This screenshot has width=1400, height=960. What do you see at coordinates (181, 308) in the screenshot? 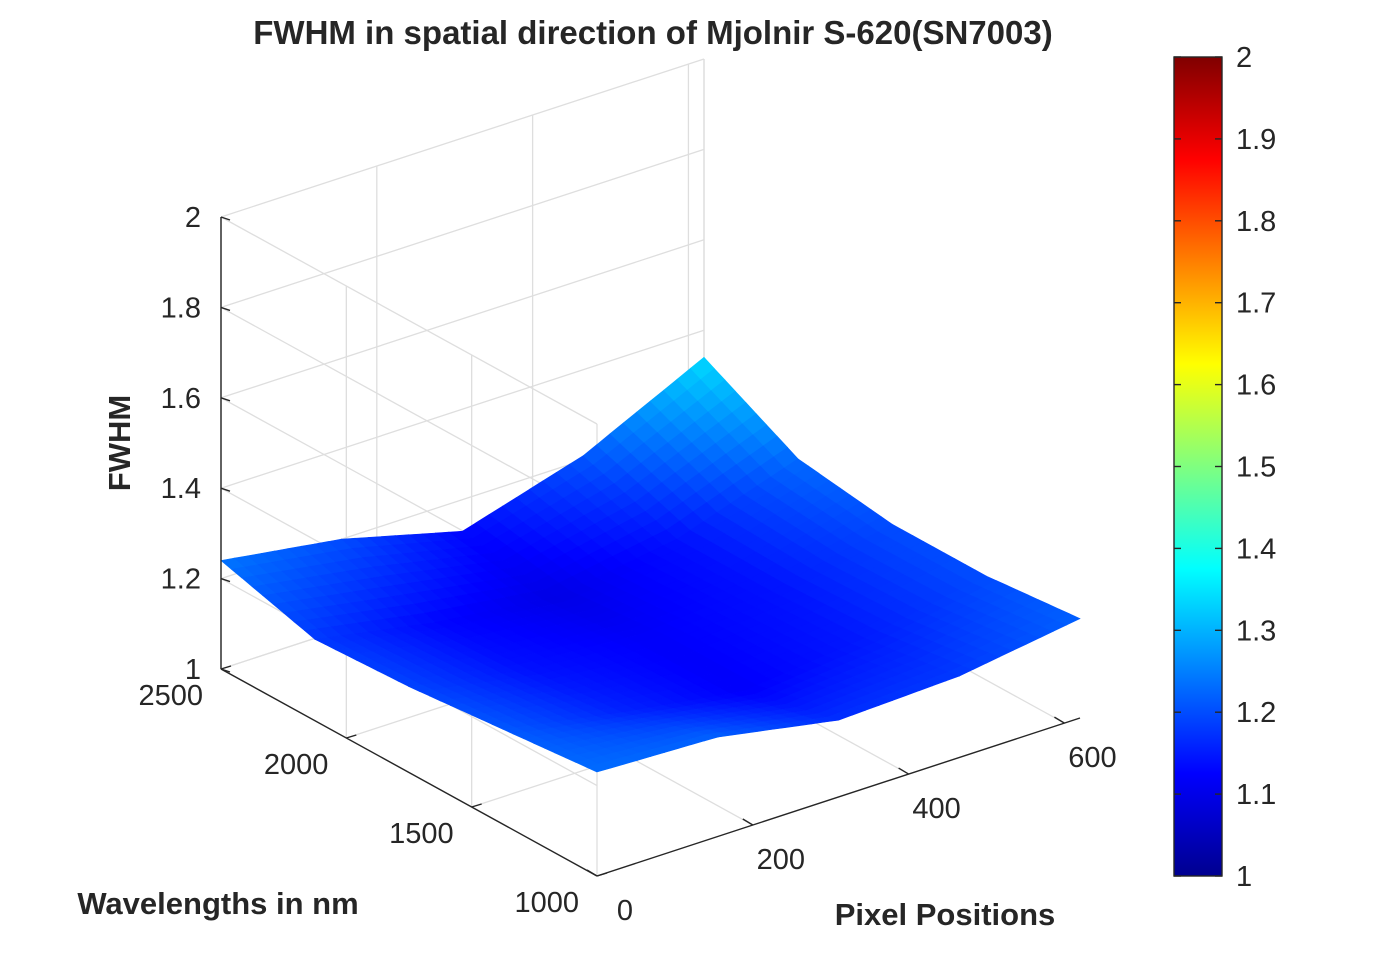
I see `z-tick-label: 1.8` at bounding box center [181, 308].